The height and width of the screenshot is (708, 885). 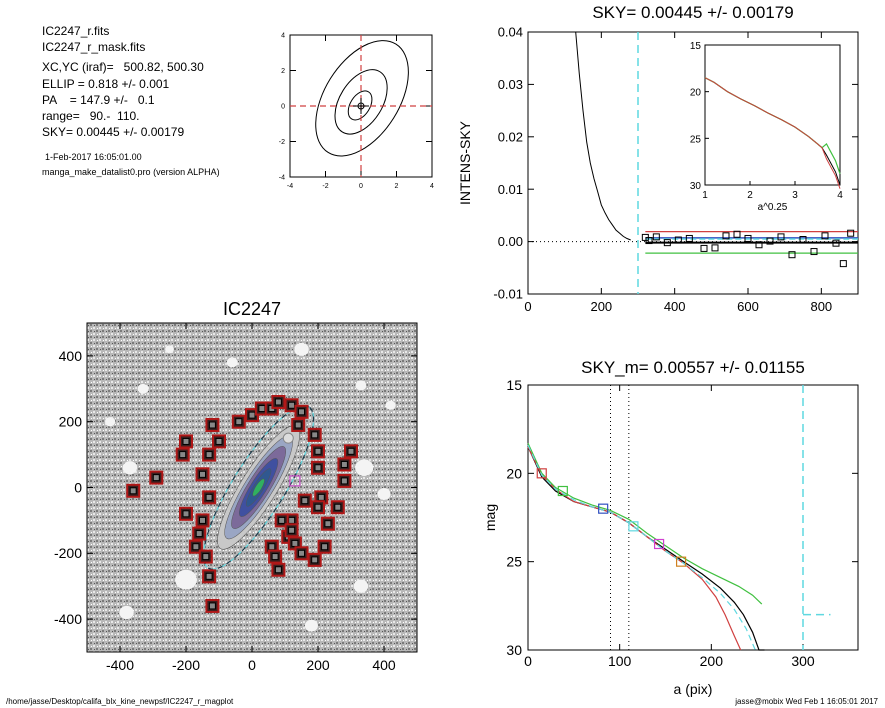 I want to click on galaxy-fit-ellipse, so click(x=259, y=487).